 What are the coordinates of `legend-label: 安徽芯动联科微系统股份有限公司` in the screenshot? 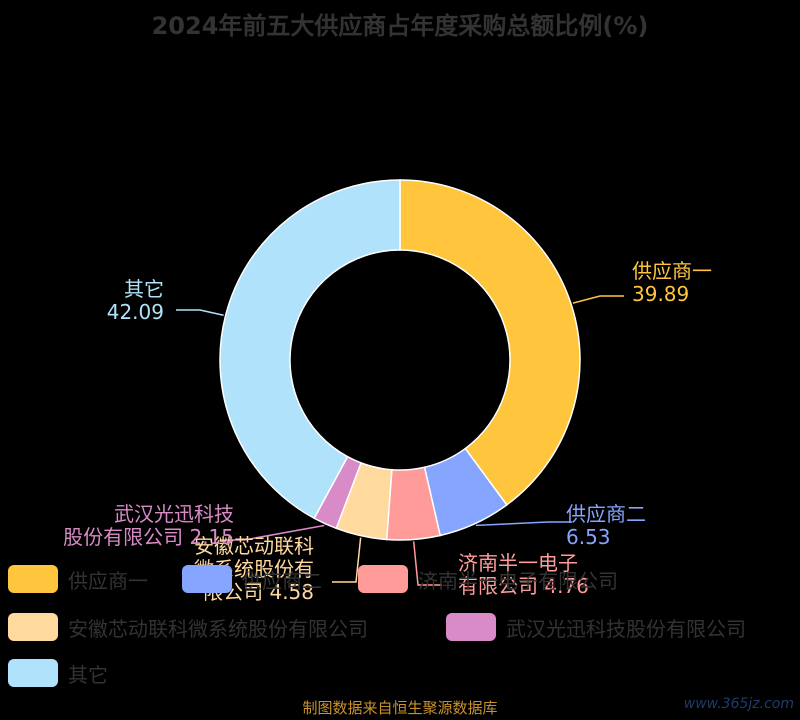 It's located at (218, 628).